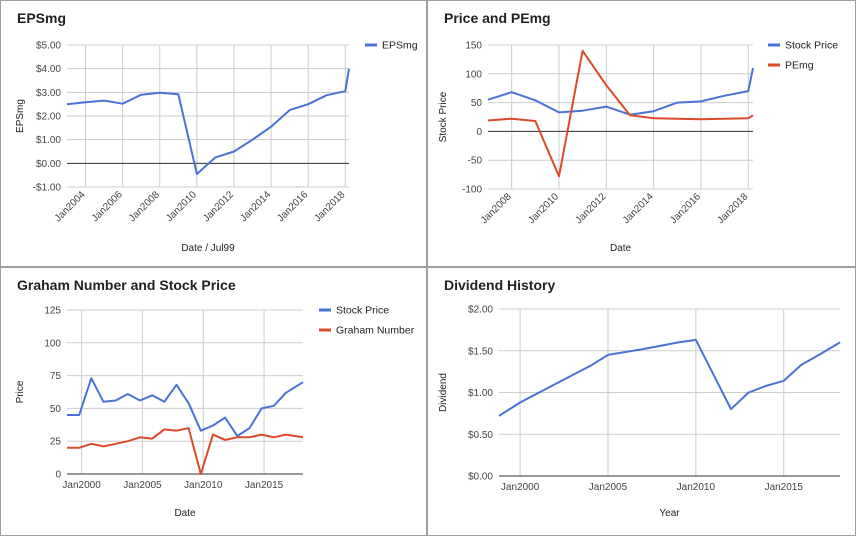 This screenshot has width=856, height=536. Describe the element at coordinates (208, 248) in the screenshot. I see `x-axis-title: Date / Jul99` at that location.